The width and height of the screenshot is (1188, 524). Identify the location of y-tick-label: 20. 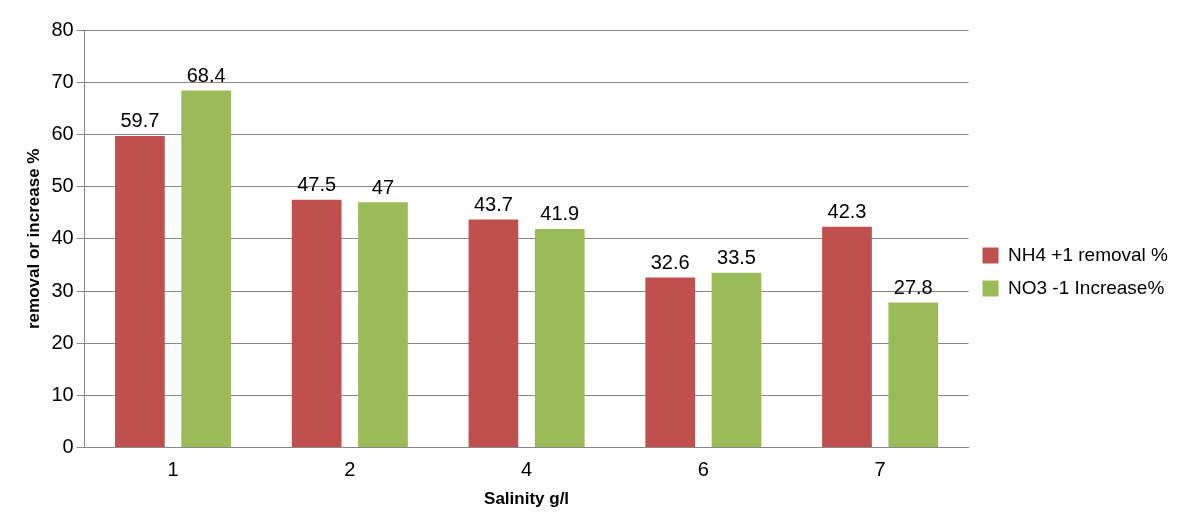
(62, 341).